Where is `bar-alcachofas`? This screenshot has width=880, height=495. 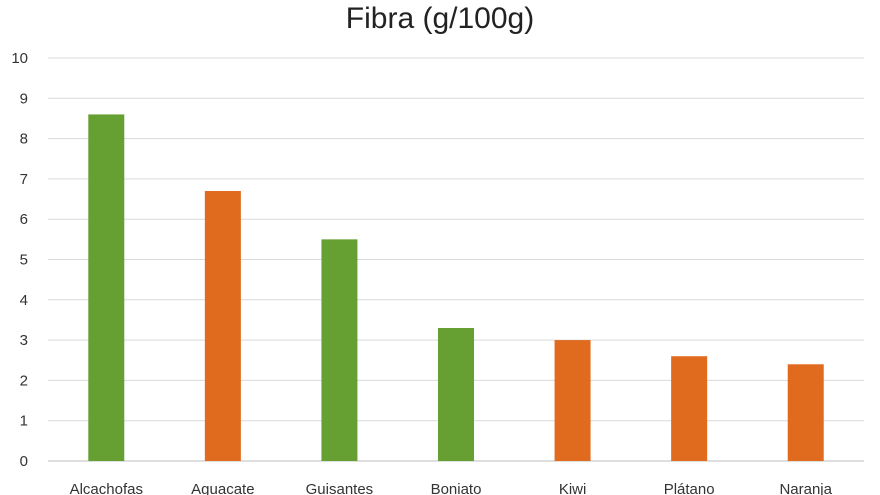
bar-alcachofas is located at coordinates (106, 288).